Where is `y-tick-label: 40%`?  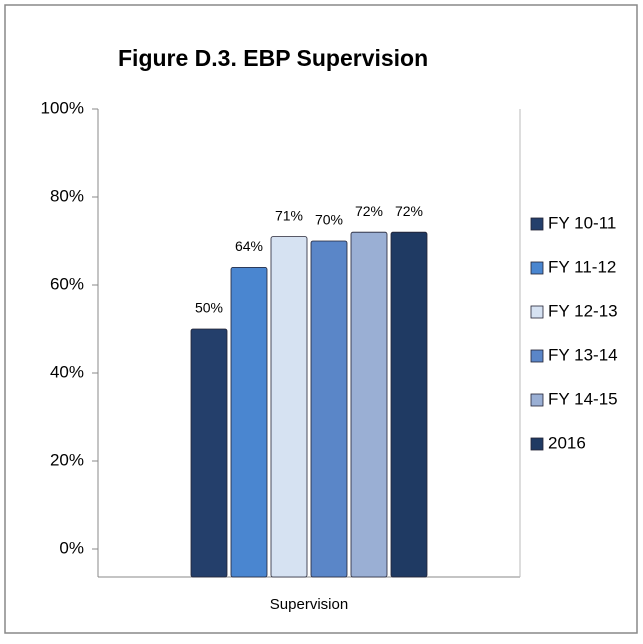 y-tick-label: 40% is located at coordinates (67, 371).